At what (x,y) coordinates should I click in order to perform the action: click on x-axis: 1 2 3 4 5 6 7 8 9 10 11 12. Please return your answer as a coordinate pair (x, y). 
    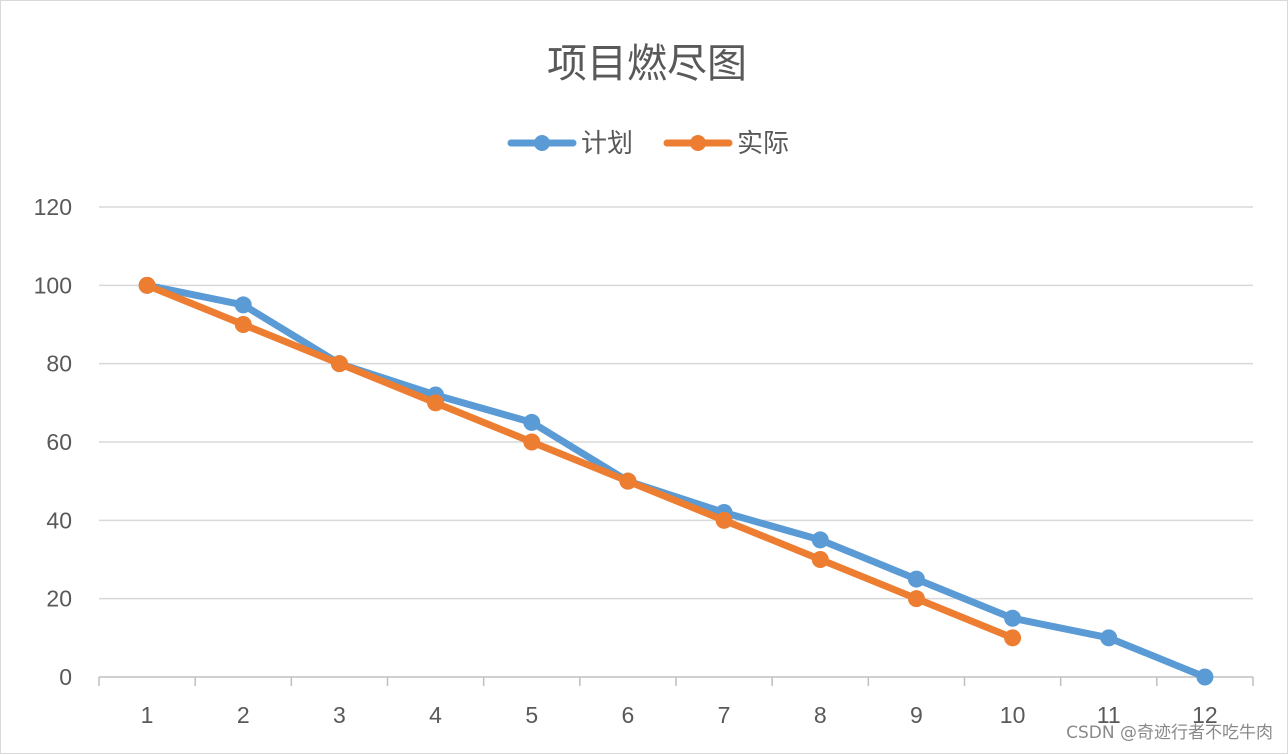
    Looking at the image, I should click on (676, 702).